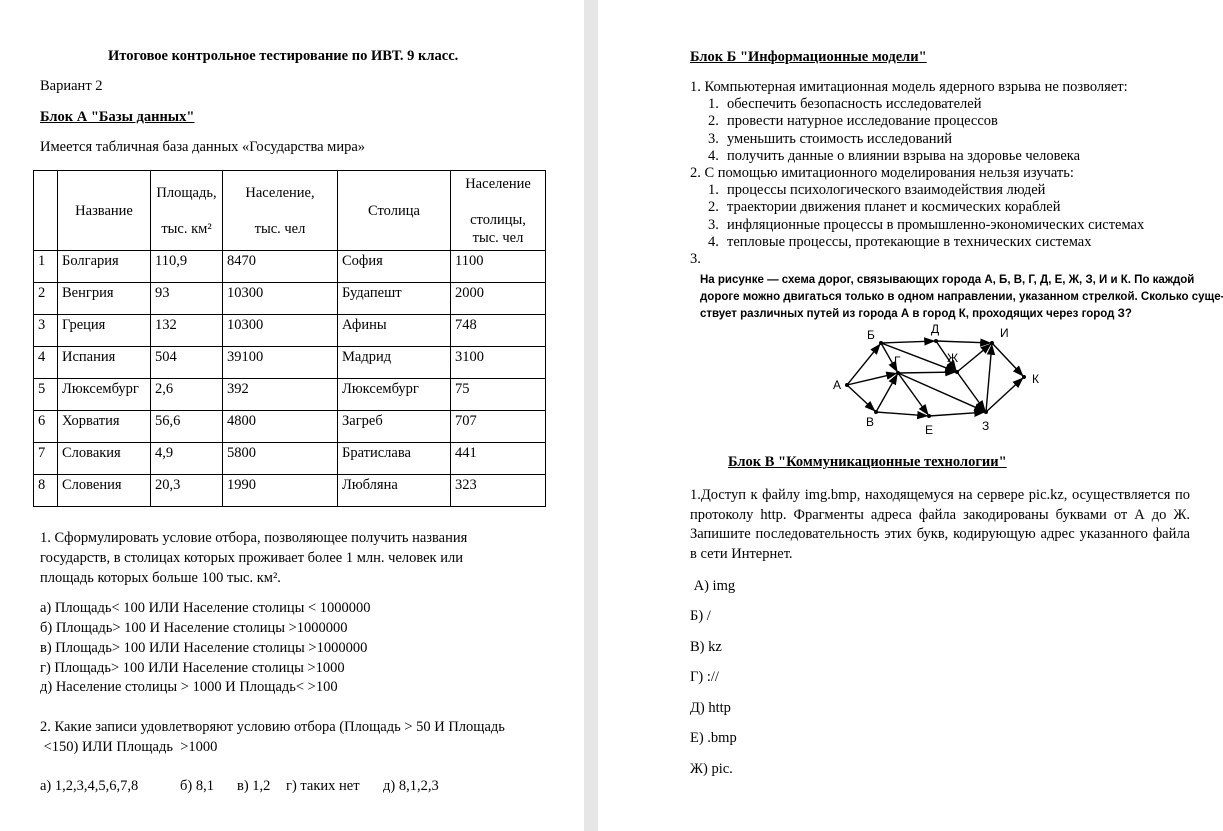  Describe the element at coordinates (186, 266) in the screenshot. I see `table-cell: 110,9` at that location.